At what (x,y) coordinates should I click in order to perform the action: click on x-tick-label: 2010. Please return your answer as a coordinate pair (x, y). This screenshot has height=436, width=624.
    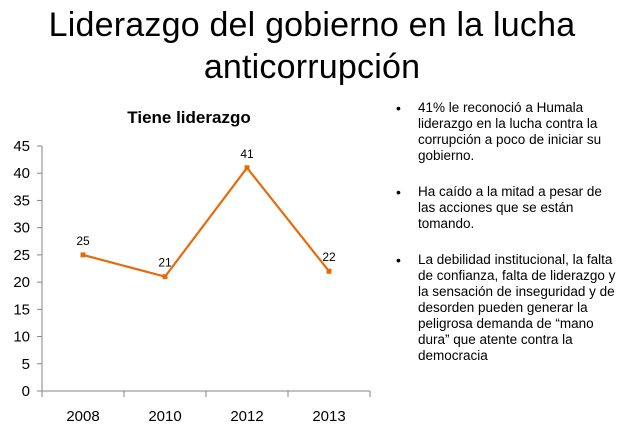
    Looking at the image, I should click on (164, 416).